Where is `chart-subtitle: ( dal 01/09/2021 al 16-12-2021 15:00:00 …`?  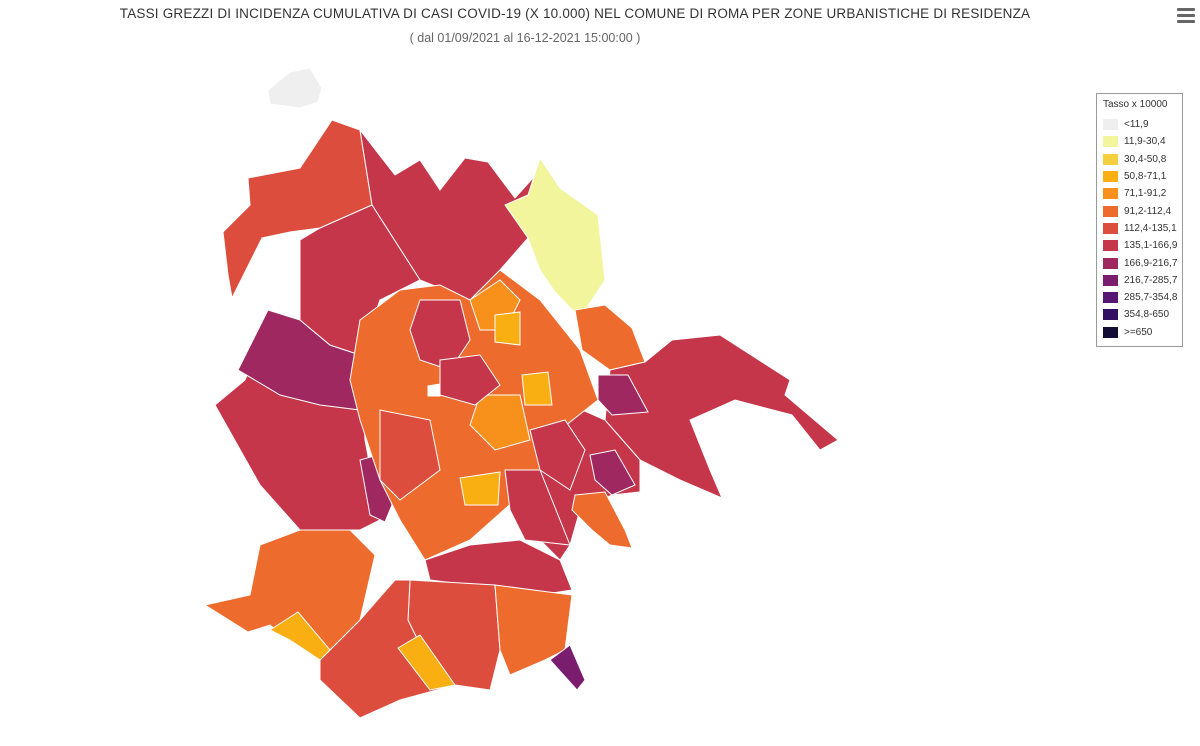 chart-subtitle: ( dal 01/09/2021 al 16-12-2021 15:00:00 … is located at coordinates (525, 38).